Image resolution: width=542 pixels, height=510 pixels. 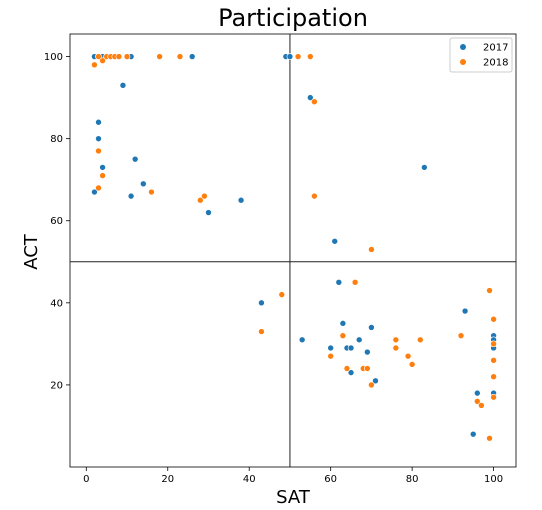 What do you see at coordinates (463, 47) in the screenshot?
I see `legend-marker-2017` at bounding box center [463, 47].